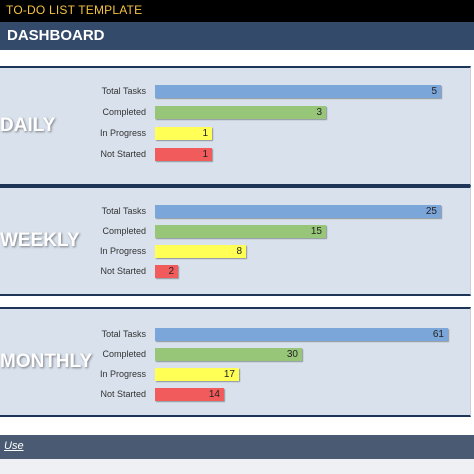 The image size is (474, 474). What do you see at coordinates (183, 133) in the screenshot?
I see `bar-in-progress: 1` at bounding box center [183, 133].